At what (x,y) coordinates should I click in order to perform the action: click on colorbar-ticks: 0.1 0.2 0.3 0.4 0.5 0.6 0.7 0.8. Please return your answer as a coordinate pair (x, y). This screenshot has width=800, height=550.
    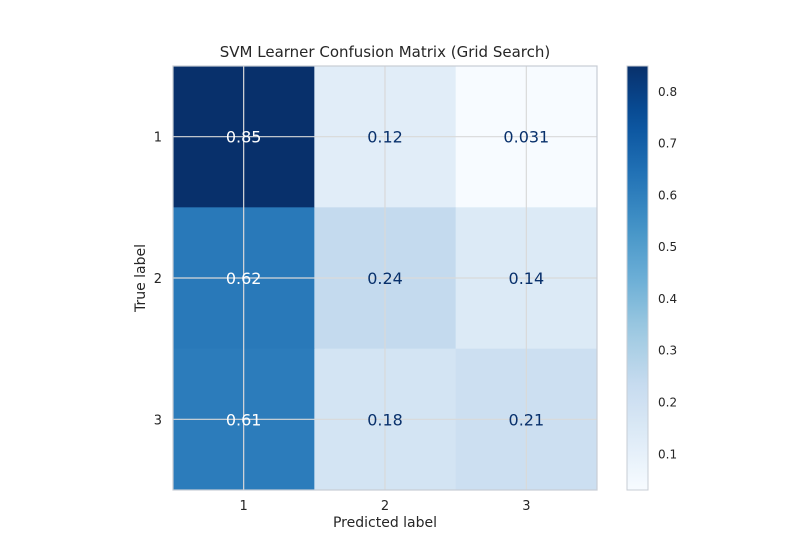
    Looking at the image, I should click on (667, 273).